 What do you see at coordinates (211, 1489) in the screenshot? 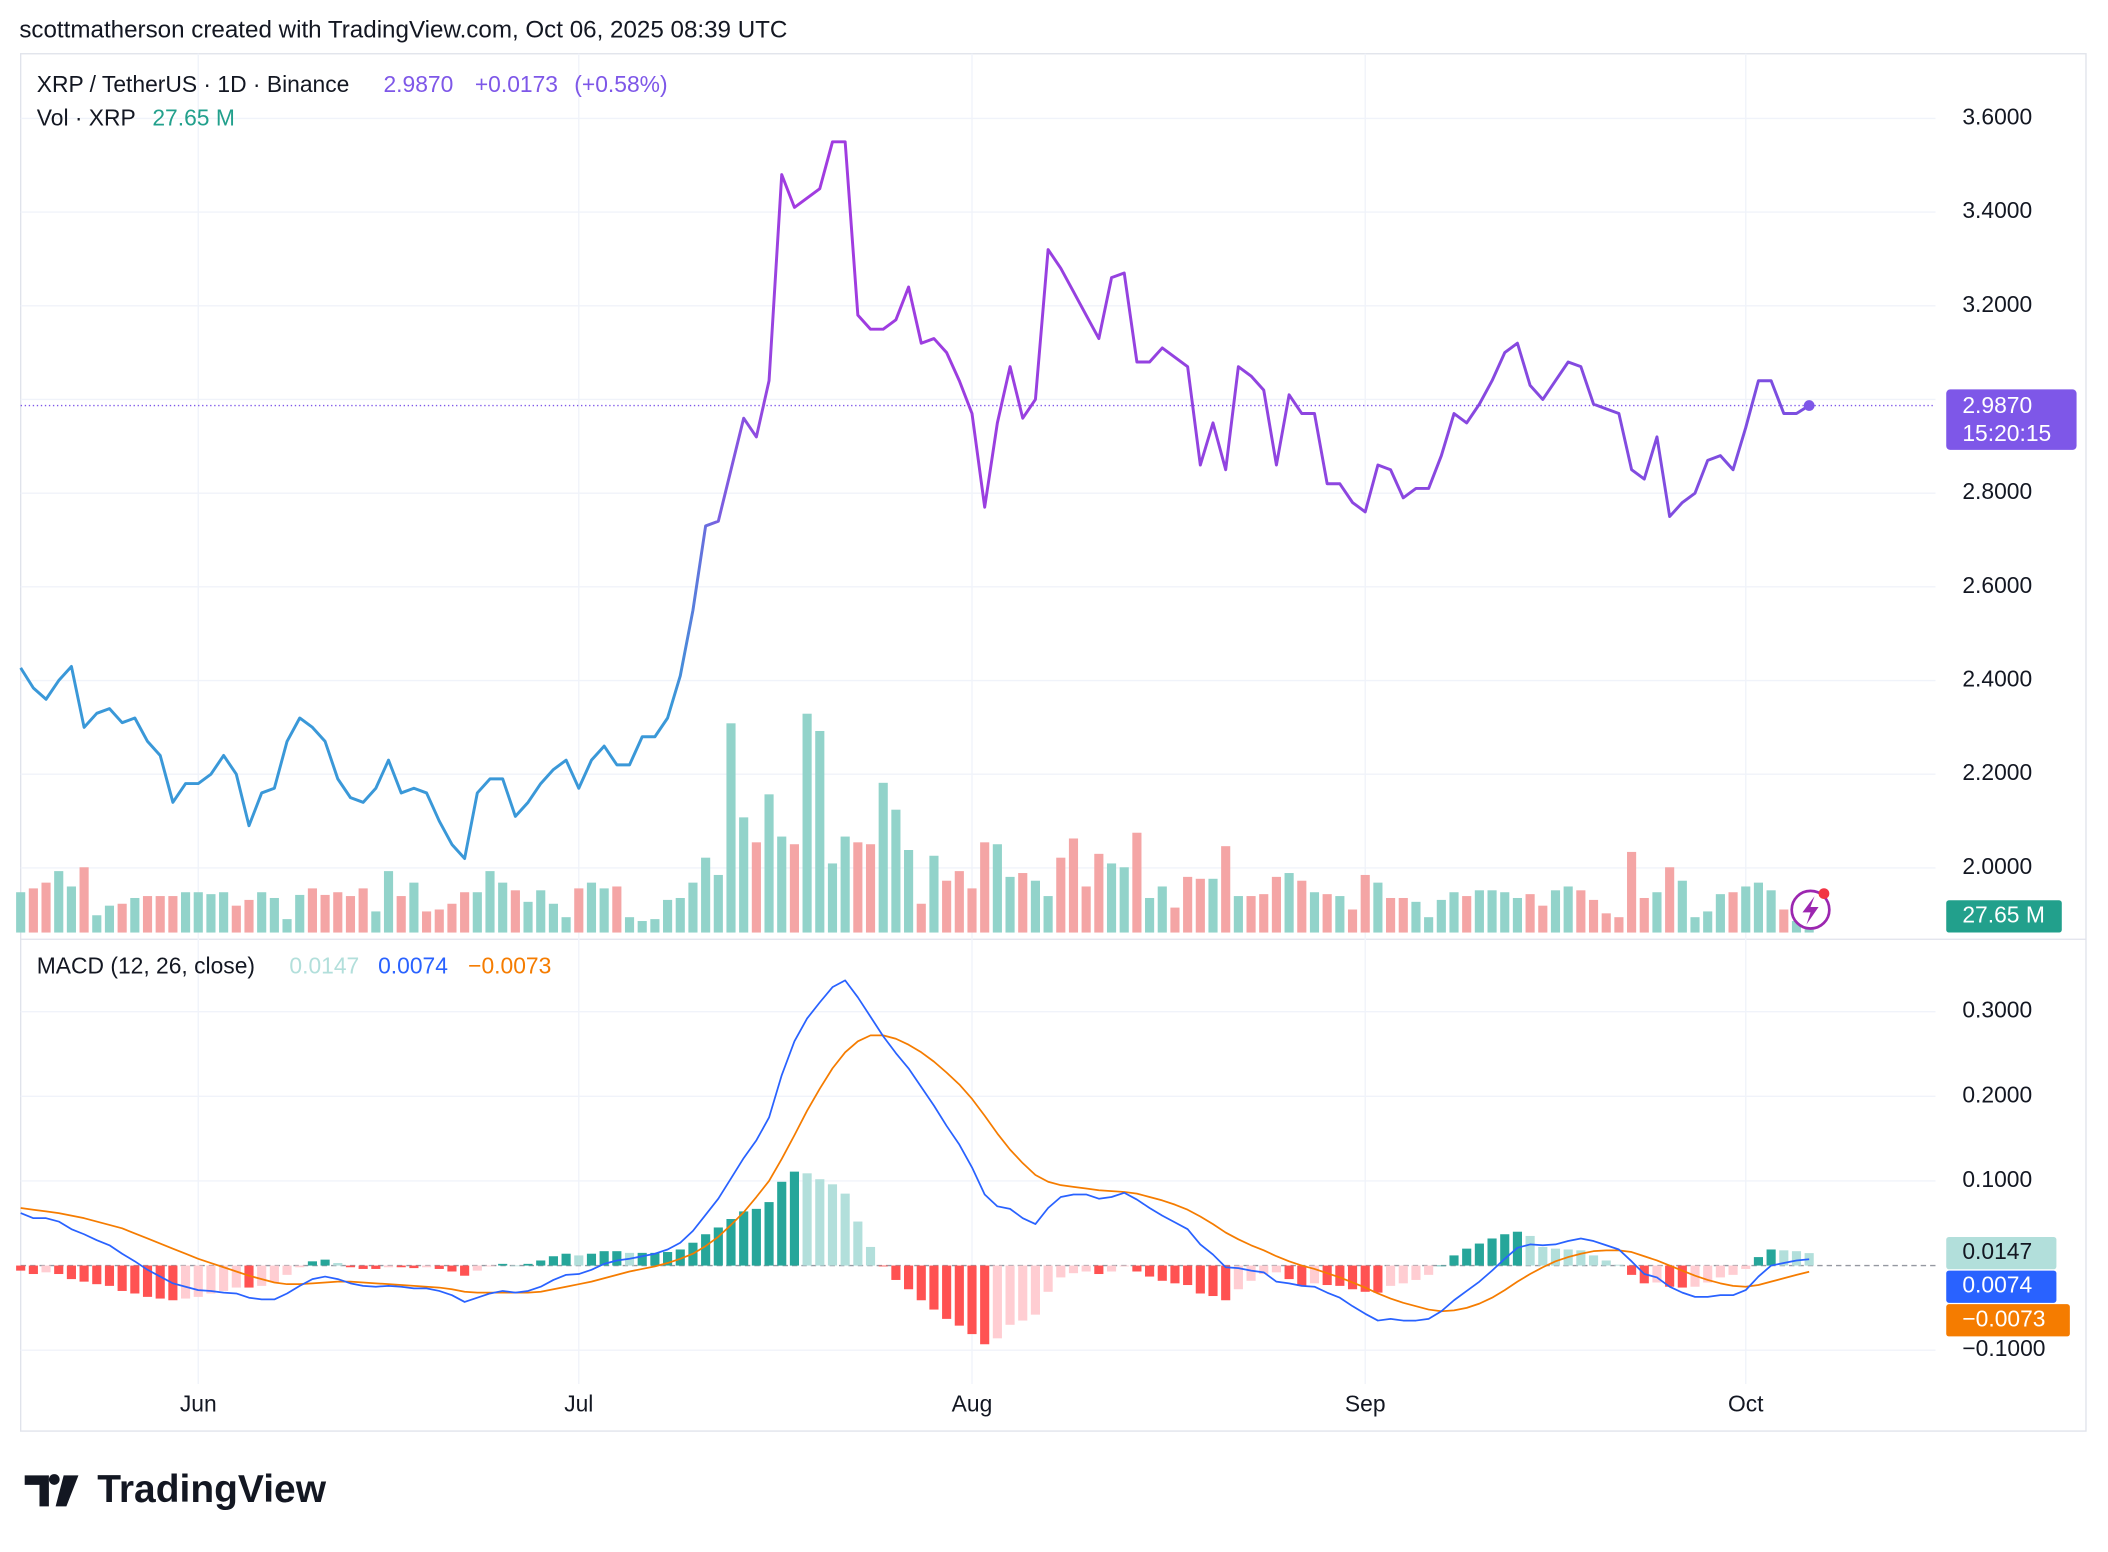
I see `logo-text: TradingView` at bounding box center [211, 1489].